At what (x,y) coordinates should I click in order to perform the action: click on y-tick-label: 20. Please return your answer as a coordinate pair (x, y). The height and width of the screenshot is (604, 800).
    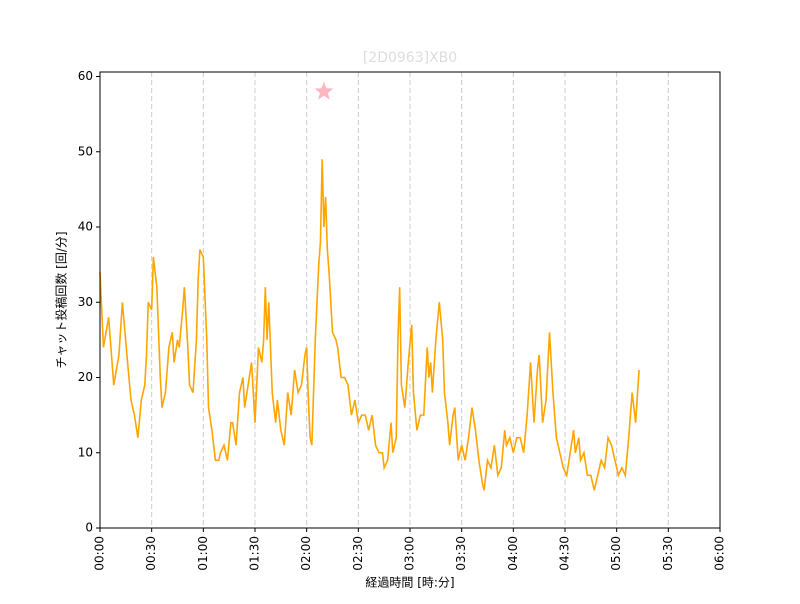
    Looking at the image, I should click on (85, 377).